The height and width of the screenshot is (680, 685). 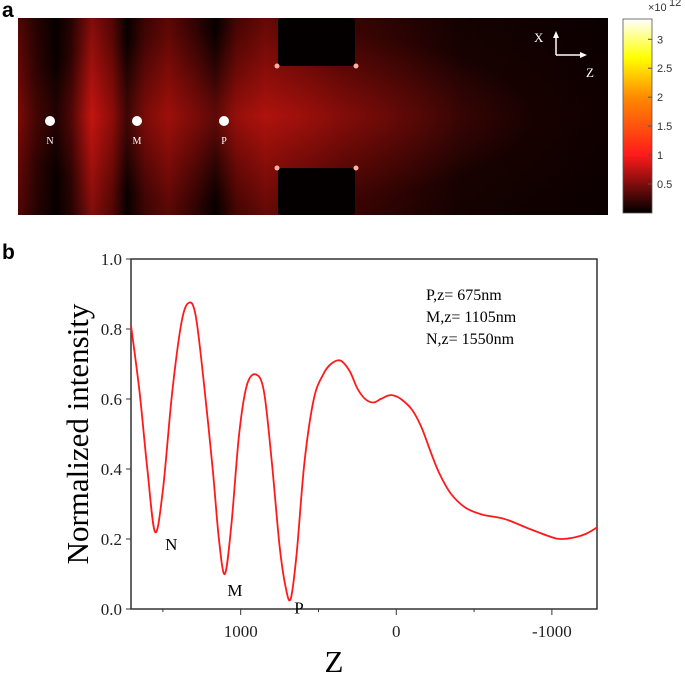 I want to click on panel-b-label: b, so click(x=8, y=252).